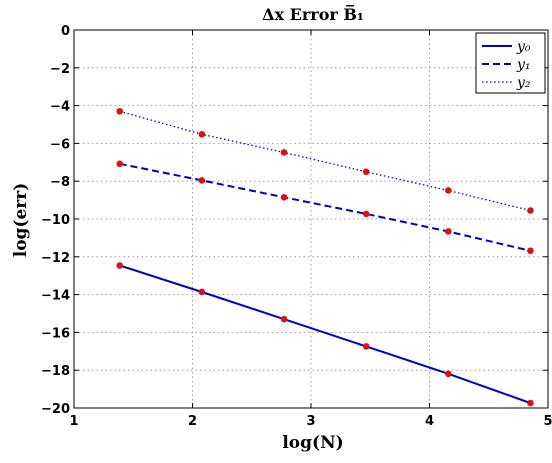 Image resolution: width=552 pixels, height=463 pixels. What do you see at coordinates (429, 421) in the screenshot?
I see `x-tick-label: 4` at bounding box center [429, 421].